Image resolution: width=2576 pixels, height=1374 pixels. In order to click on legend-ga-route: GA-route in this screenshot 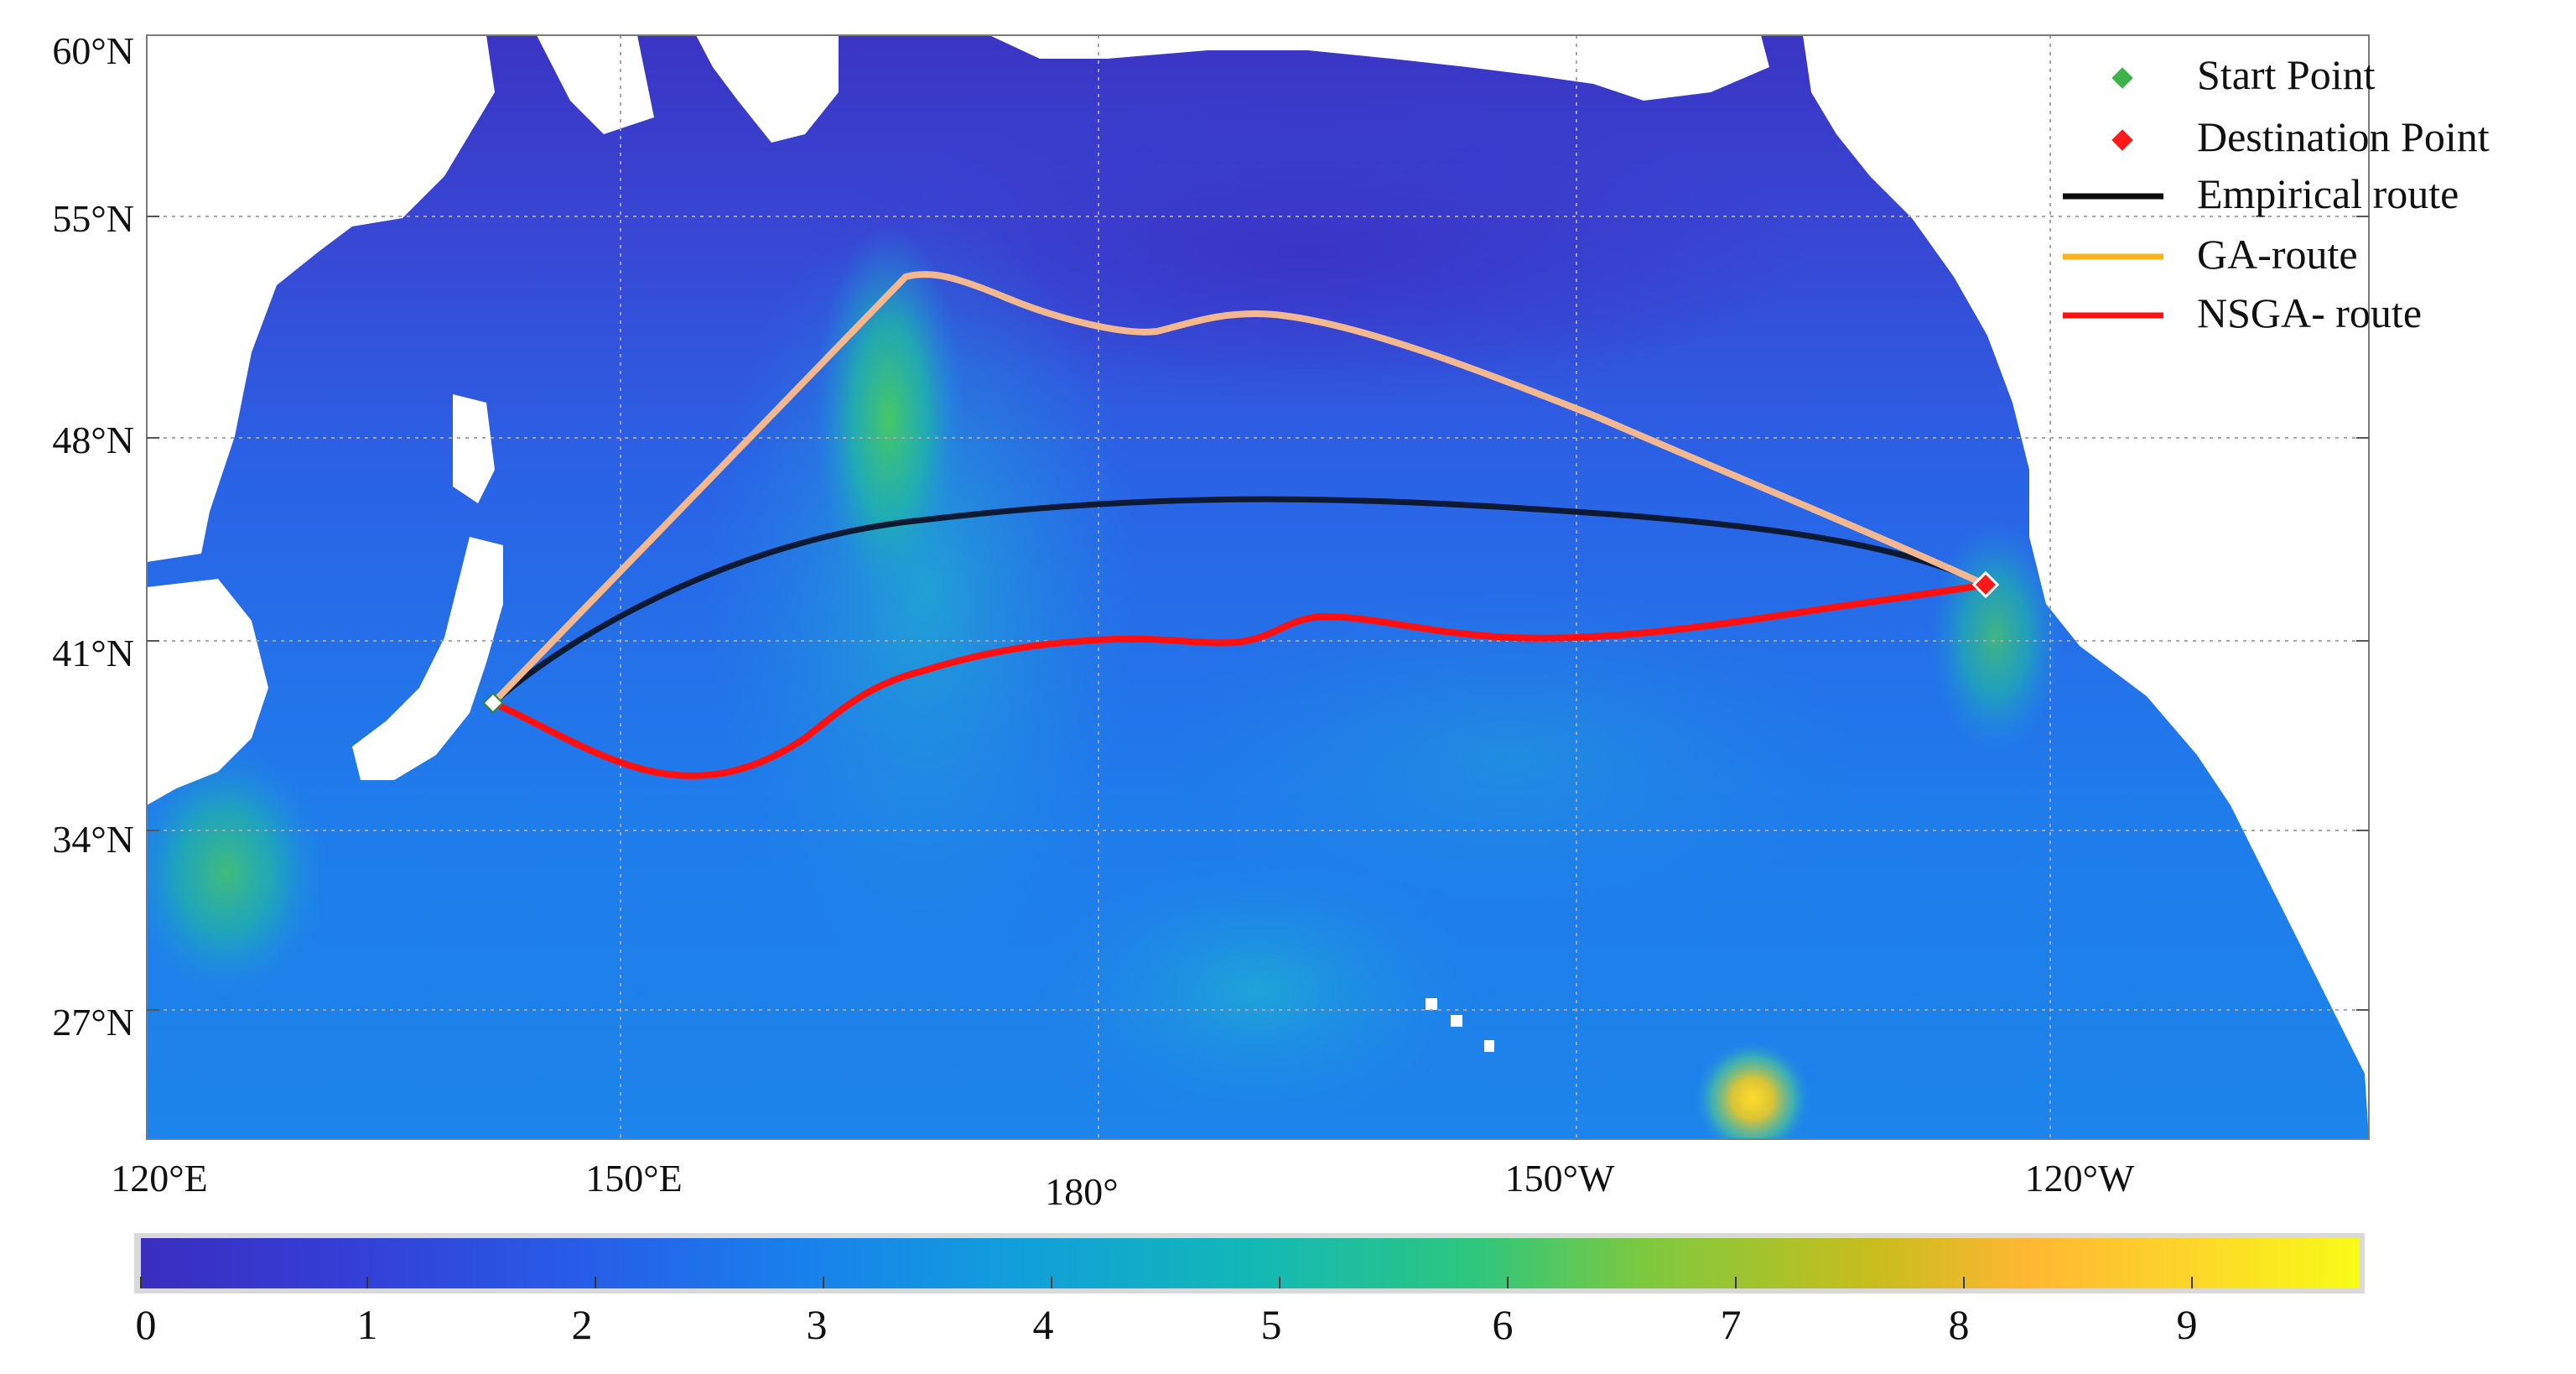, I will do `click(2277, 254)`.